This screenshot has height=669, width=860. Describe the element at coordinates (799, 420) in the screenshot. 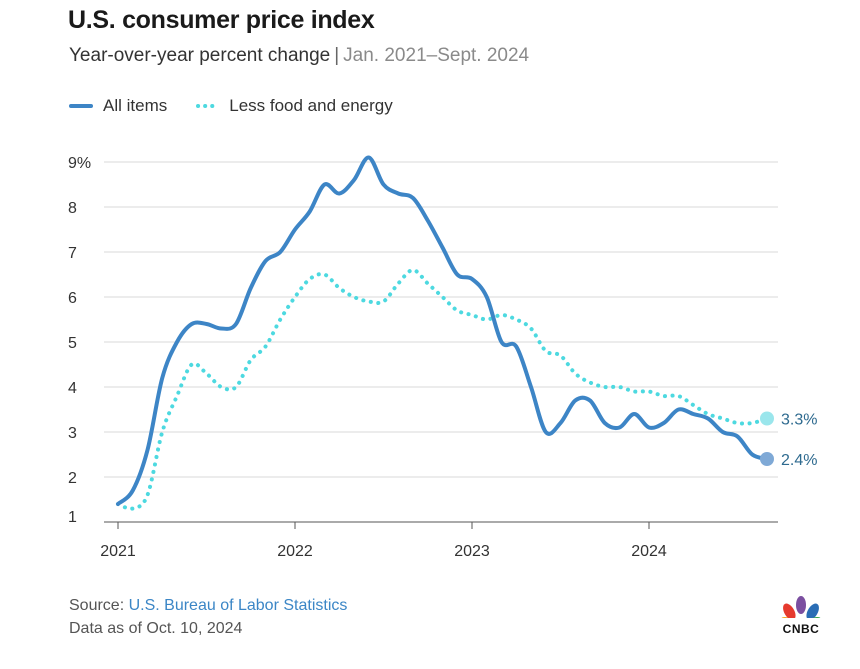

I see `end-label-less-food-energy: 3.3%` at that location.